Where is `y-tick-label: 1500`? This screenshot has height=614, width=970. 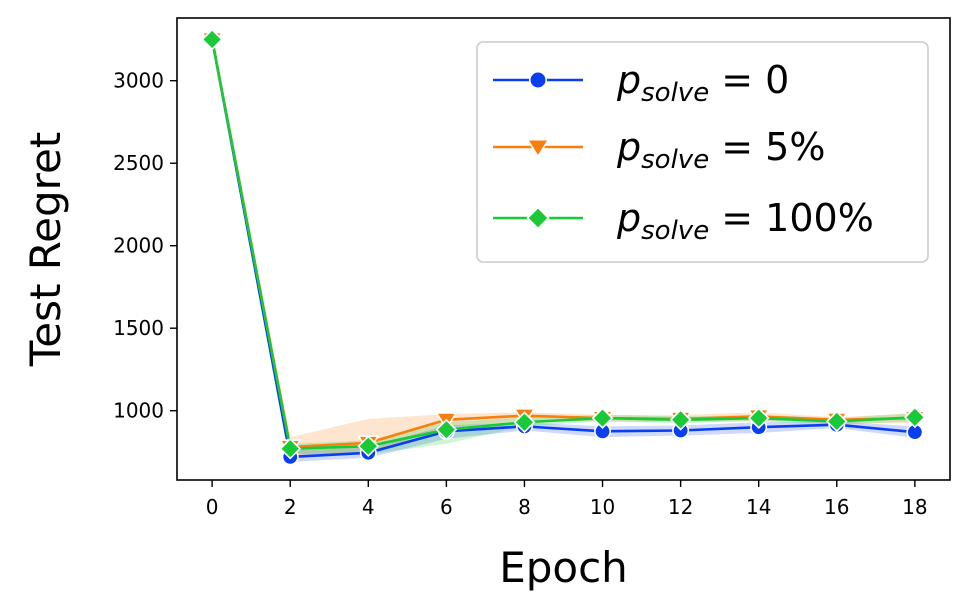 y-tick-label: 1500 is located at coordinates (138, 328).